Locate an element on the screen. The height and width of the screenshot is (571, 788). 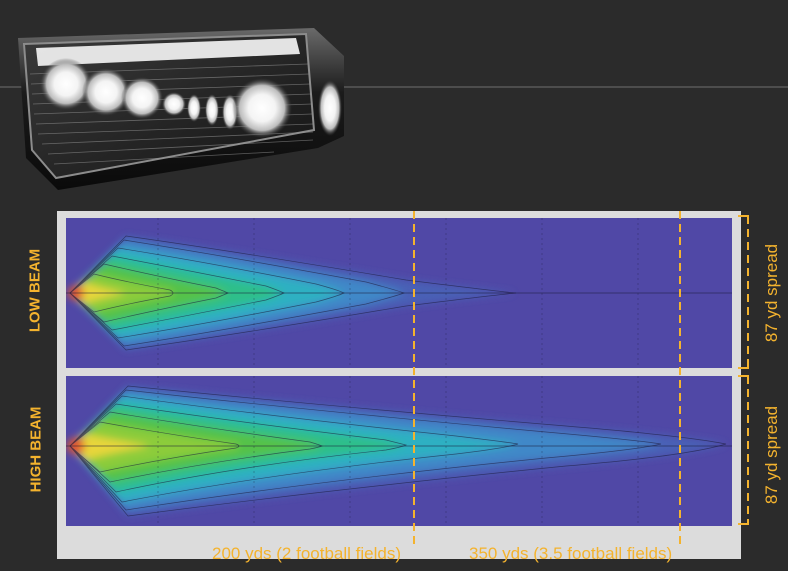
divider-line is located at coordinates (394, 87).